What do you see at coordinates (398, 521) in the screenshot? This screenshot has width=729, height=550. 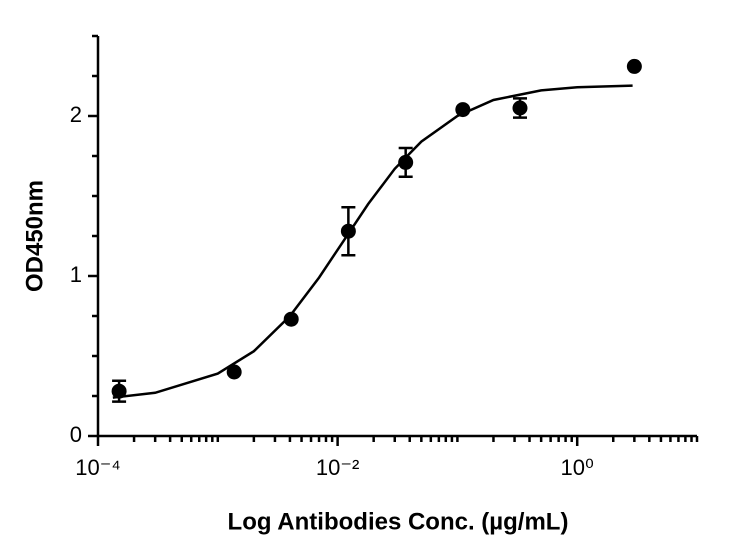 I see `x-axis-title: Log Antibodies Conc. (µg/mL)` at bounding box center [398, 521].